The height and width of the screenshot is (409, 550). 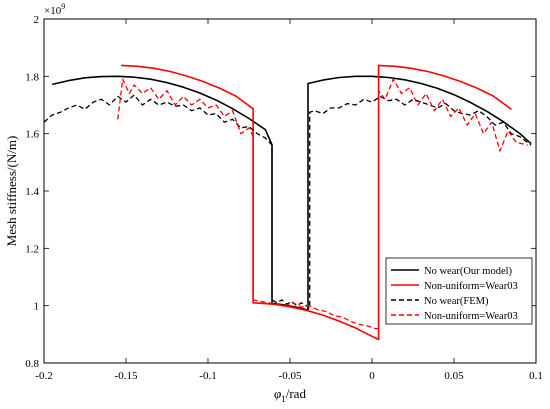 What do you see at coordinates (54, 9) in the screenshot?
I see `y-exponent-label: ×10⁹` at bounding box center [54, 9].